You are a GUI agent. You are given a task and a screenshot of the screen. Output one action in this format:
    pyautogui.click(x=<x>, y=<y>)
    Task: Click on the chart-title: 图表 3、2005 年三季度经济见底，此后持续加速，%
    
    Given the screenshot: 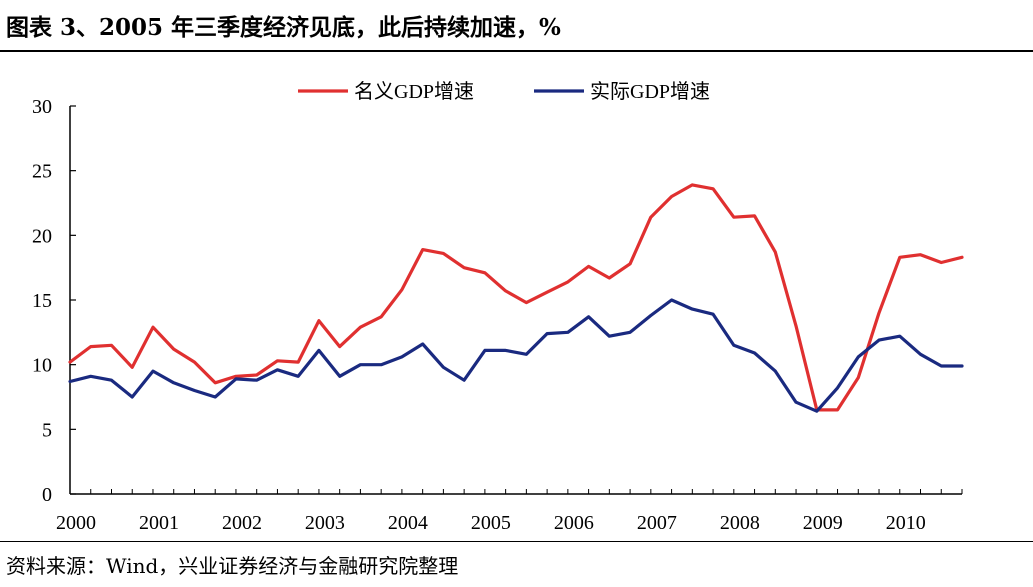 What is the action you would take?
    pyautogui.click(x=283, y=27)
    